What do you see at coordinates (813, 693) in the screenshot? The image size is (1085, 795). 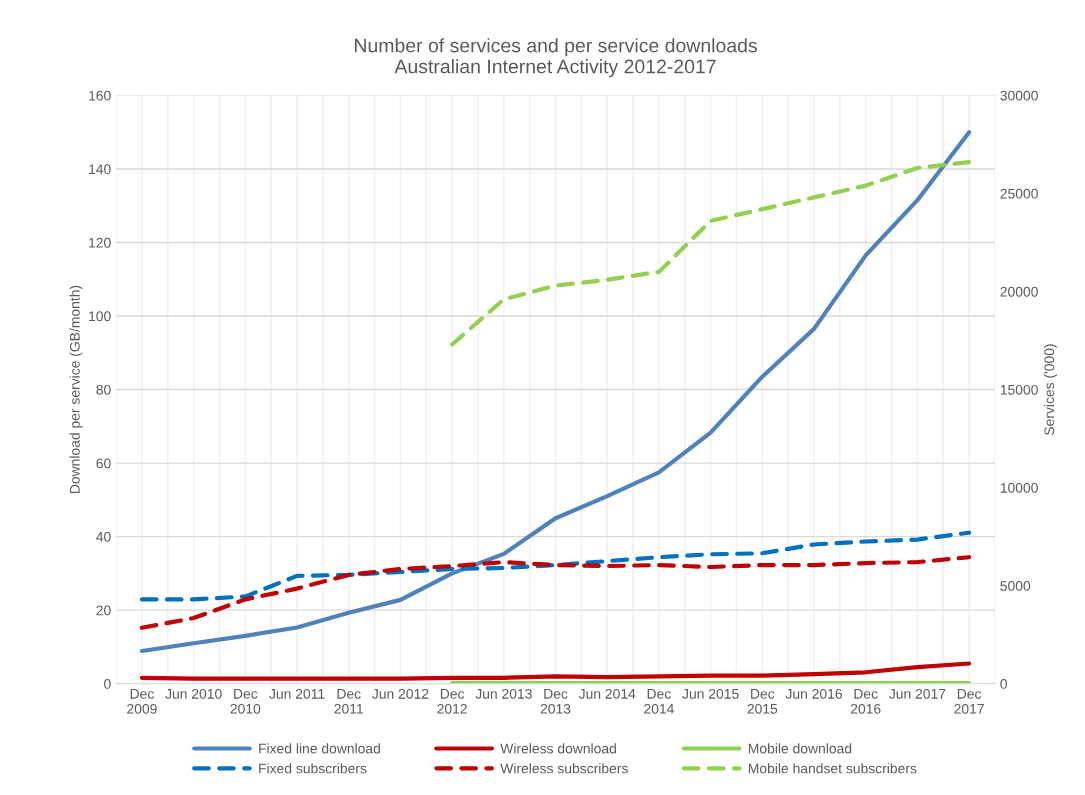 I see `x-tick-label: Jun 2016` at bounding box center [813, 693].